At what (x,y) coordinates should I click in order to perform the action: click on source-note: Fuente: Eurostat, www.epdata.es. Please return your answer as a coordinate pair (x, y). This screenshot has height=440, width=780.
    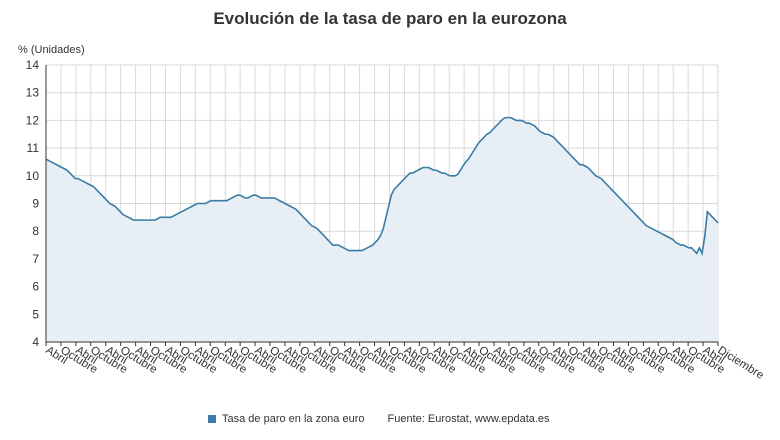
    Looking at the image, I should click on (468, 419).